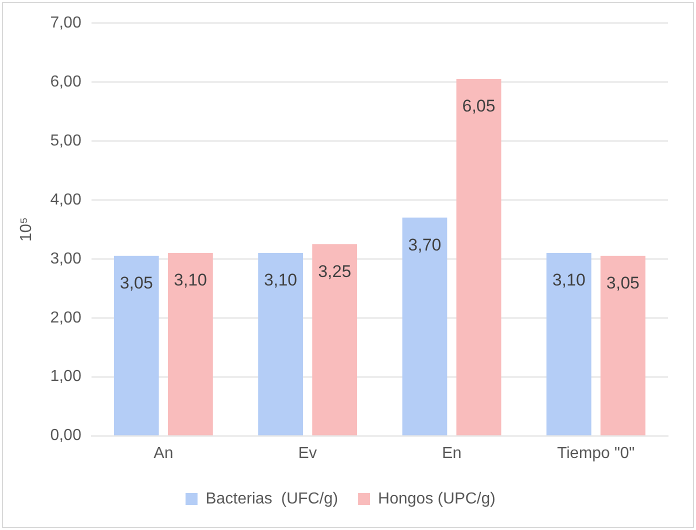  Describe the element at coordinates (437, 499) in the screenshot. I see `legend-label: Hongos (UPC/g)` at that location.